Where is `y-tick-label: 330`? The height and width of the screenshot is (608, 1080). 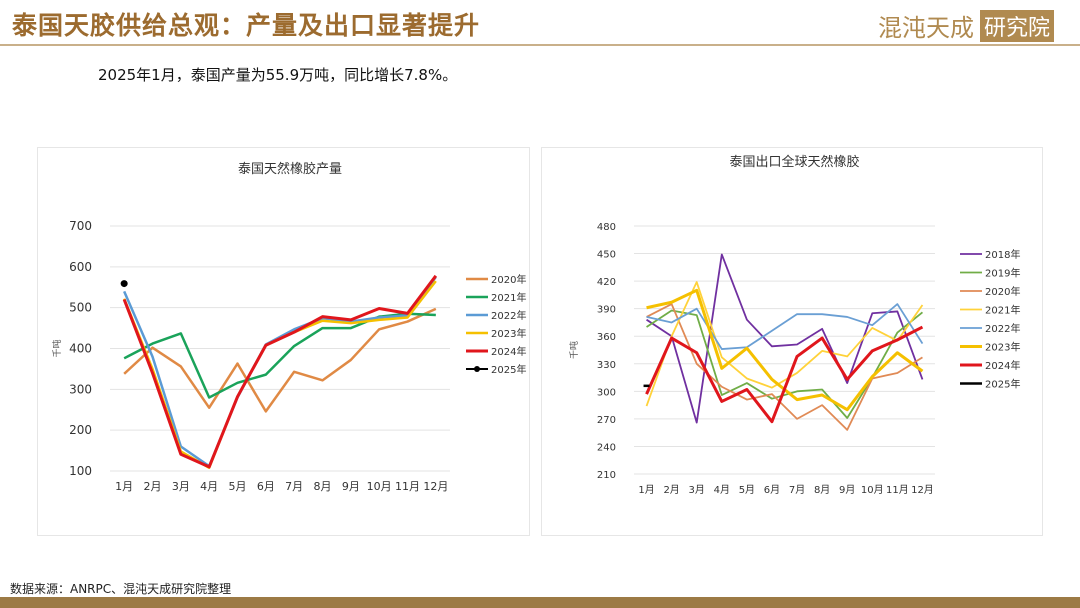
y-tick-label: 330 is located at coordinates (606, 365).